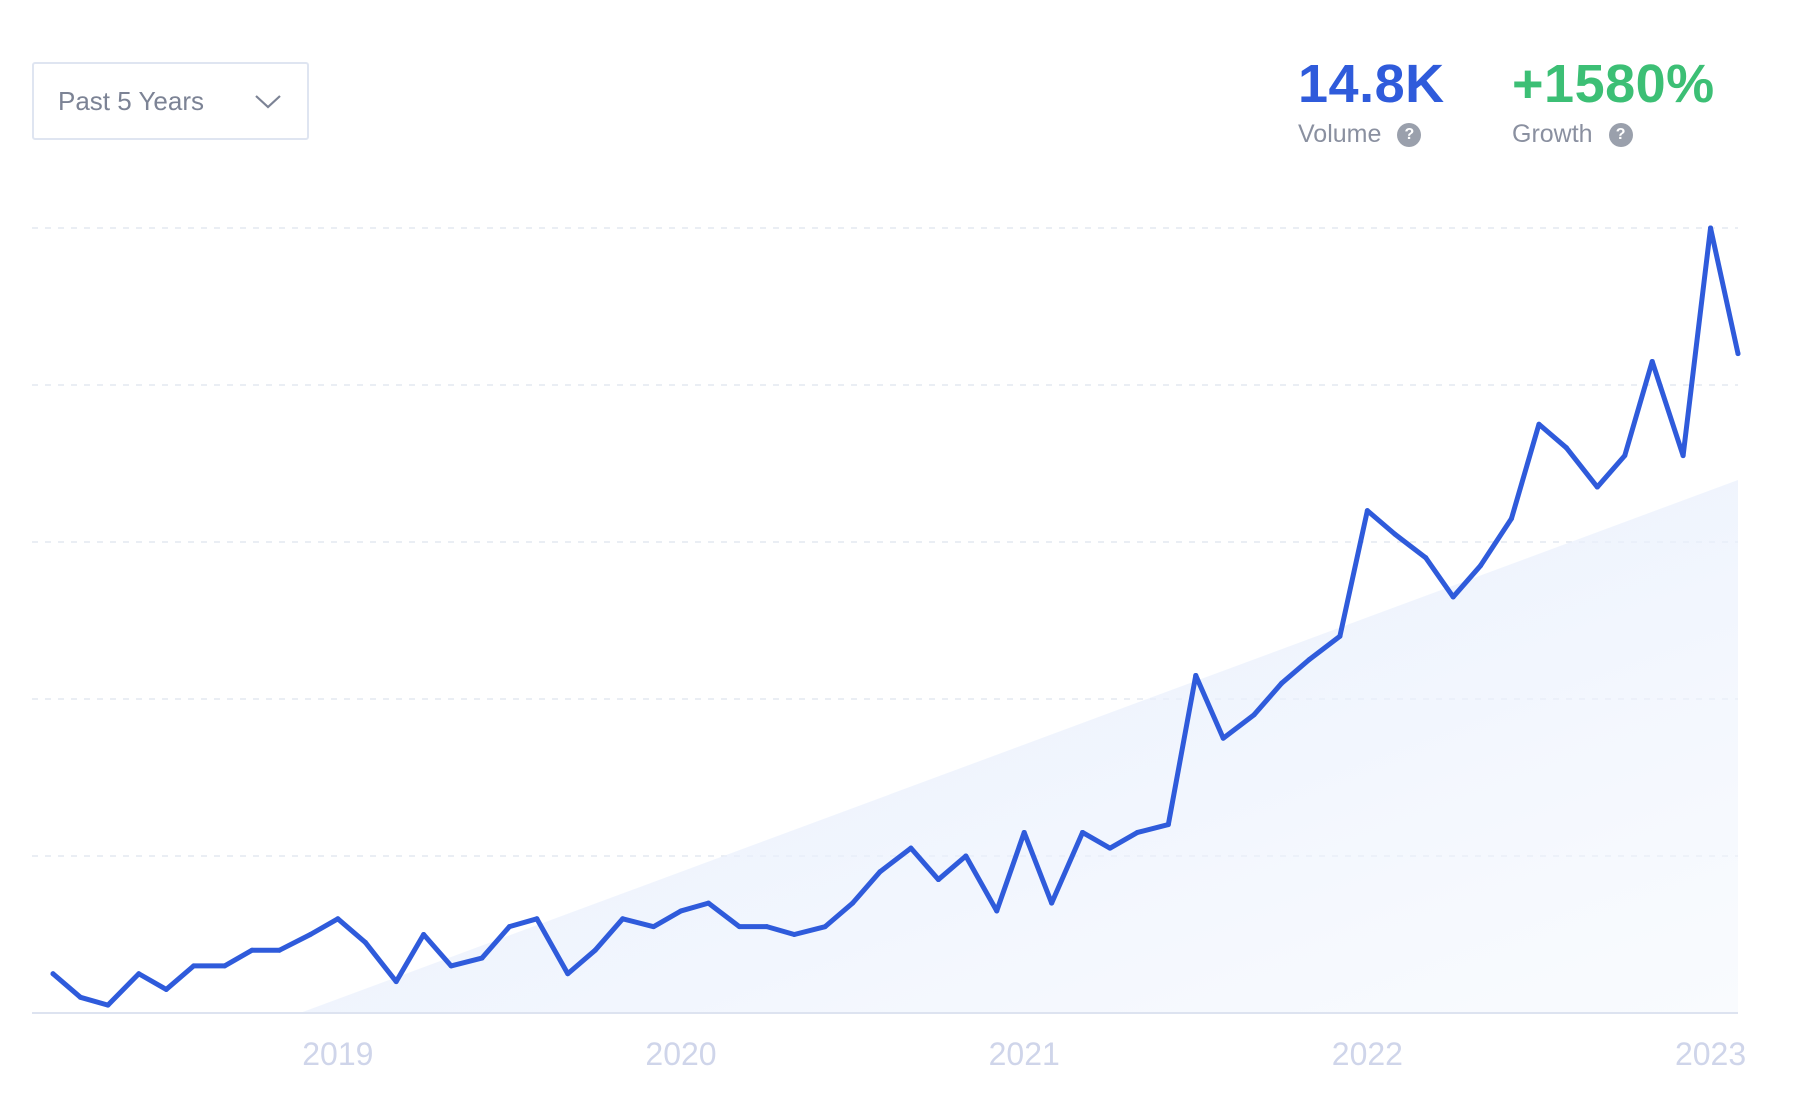  Describe the element at coordinates (1552, 134) in the screenshot. I see `growth-label: Growth` at that location.